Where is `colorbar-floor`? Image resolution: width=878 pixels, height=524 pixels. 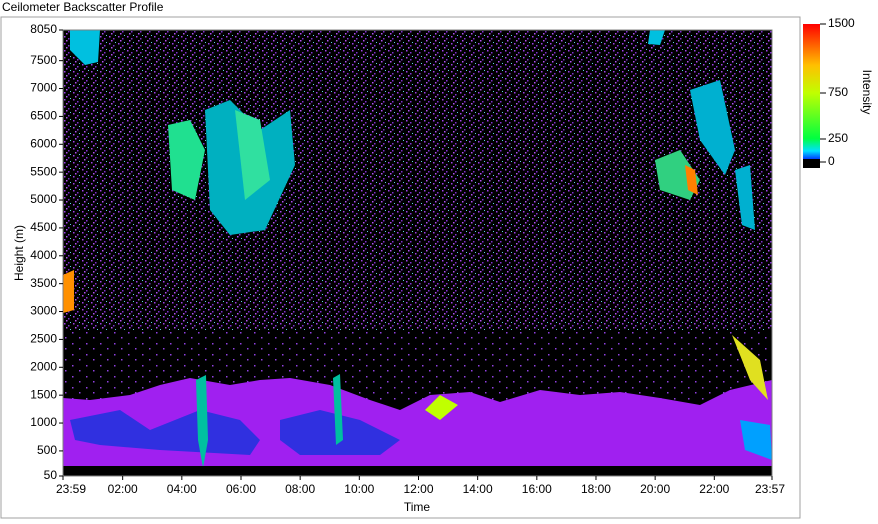
colorbar-floor is located at coordinates (811, 163).